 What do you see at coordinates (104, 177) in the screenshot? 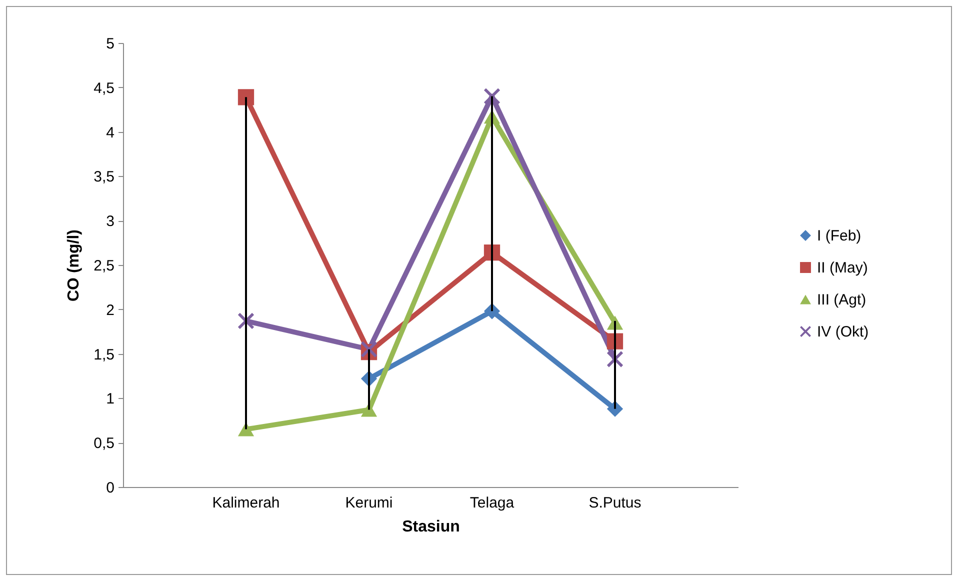
I see `y-tick-label: 3,5` at bounding box center [104, 177].